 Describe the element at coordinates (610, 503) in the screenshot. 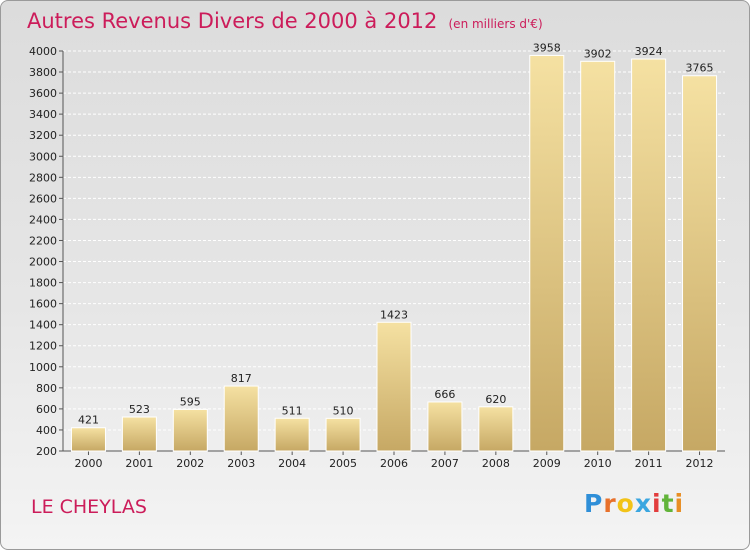

I see `logo-letter: r` at that location.